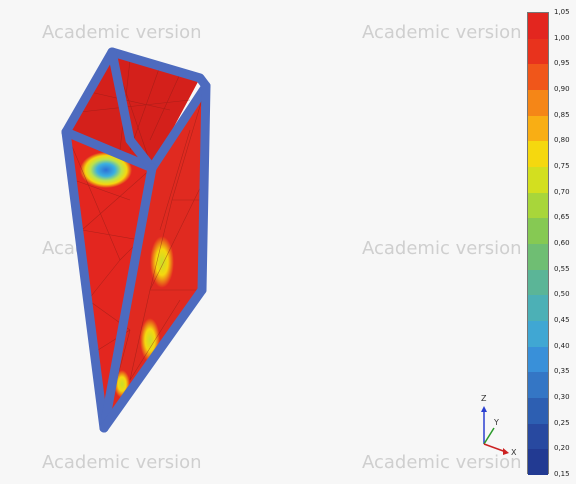 Image resolution: width=576 pixels, height=484 pixels. I want to click on legend-tick-label: 0,45, so click(562, 320).